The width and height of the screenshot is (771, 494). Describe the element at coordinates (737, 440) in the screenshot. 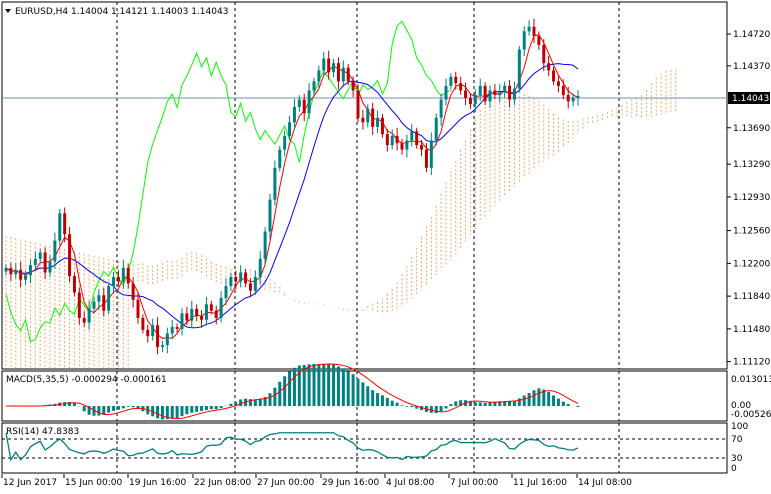

I see `rsi-tick-70: 70` at that location.